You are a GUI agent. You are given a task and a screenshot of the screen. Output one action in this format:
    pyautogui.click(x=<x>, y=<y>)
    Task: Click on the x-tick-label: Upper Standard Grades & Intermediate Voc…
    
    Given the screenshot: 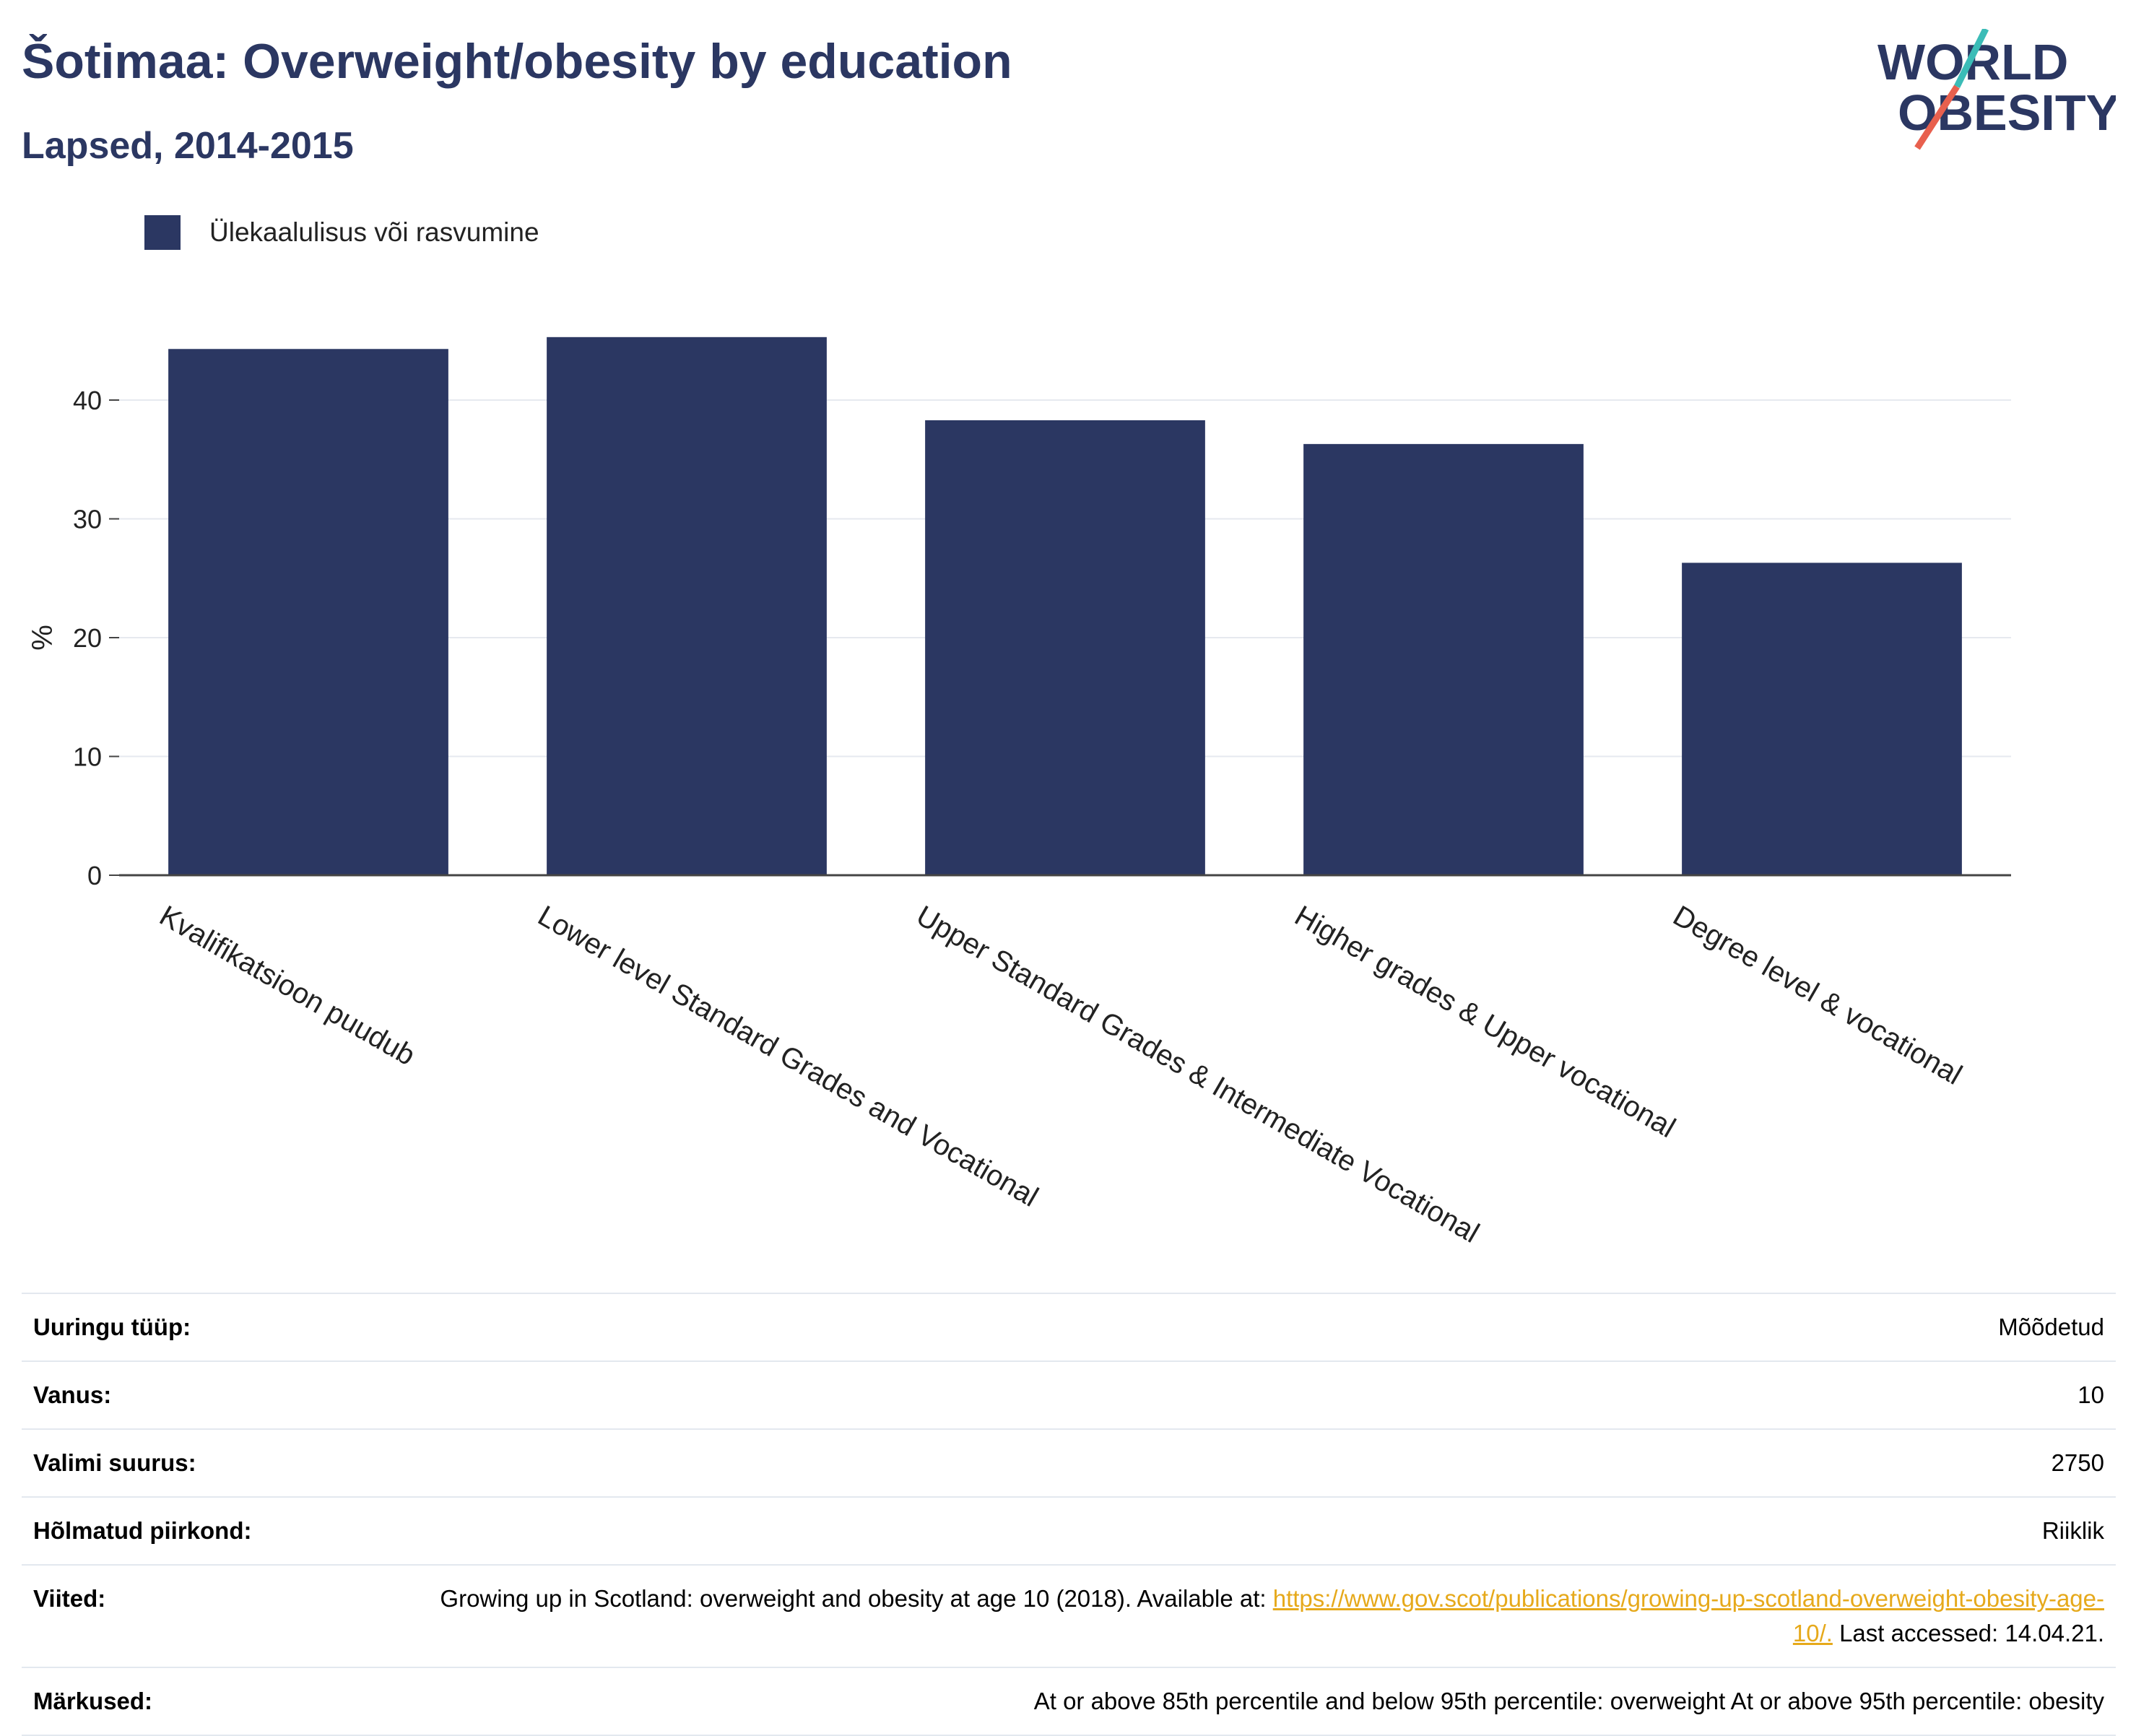 What is the action you would take?
    pyautogui.click(x=1198, y=1074)
    